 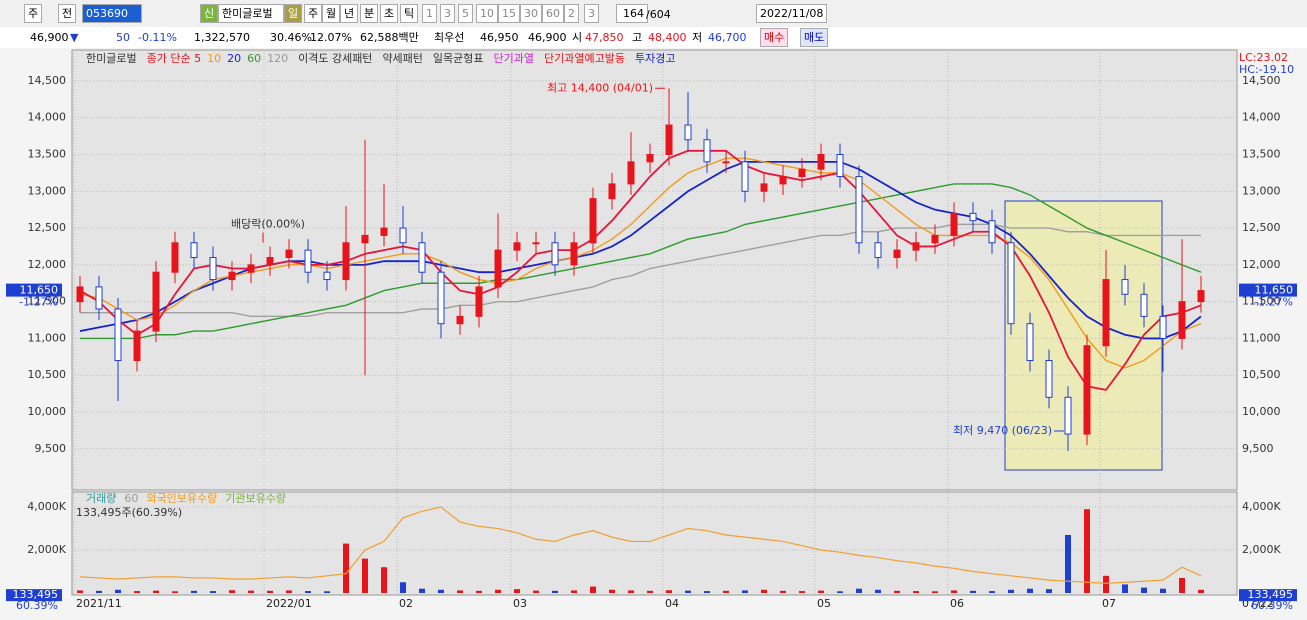 I want to click on period-btn: 주, so click(x=313, y=13).